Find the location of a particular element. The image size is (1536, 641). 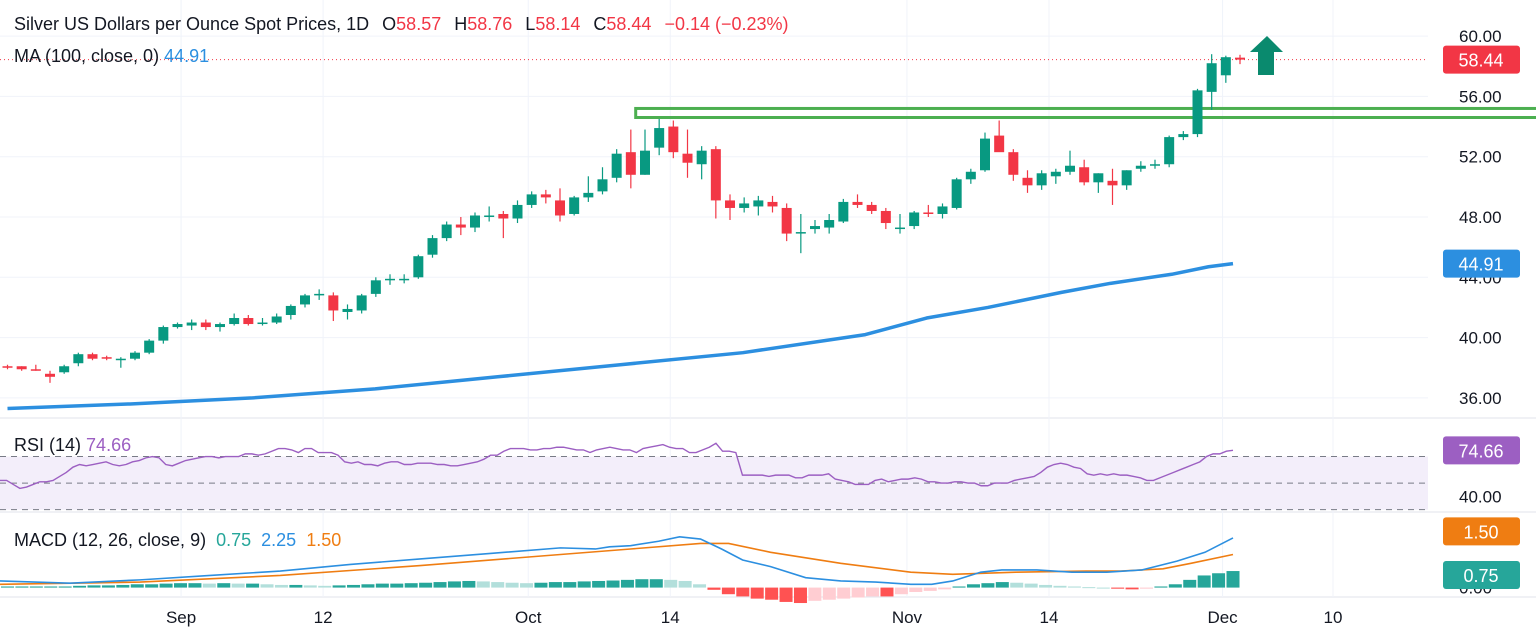

ma-price-tag-bg is located at coordinates (1481, 263).